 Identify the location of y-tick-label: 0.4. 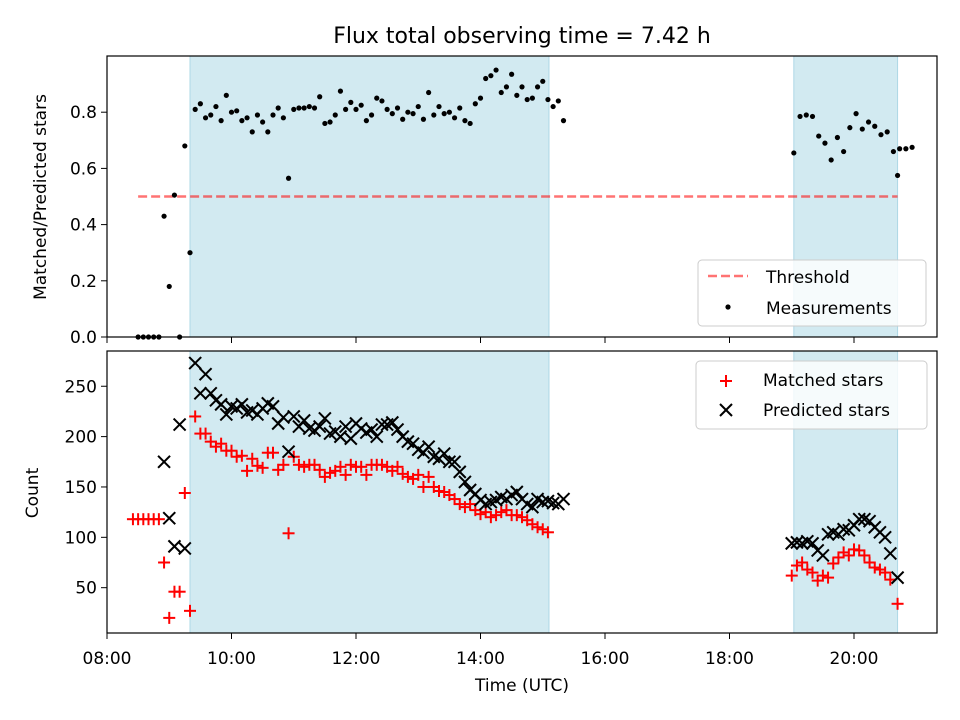
(83, 226).